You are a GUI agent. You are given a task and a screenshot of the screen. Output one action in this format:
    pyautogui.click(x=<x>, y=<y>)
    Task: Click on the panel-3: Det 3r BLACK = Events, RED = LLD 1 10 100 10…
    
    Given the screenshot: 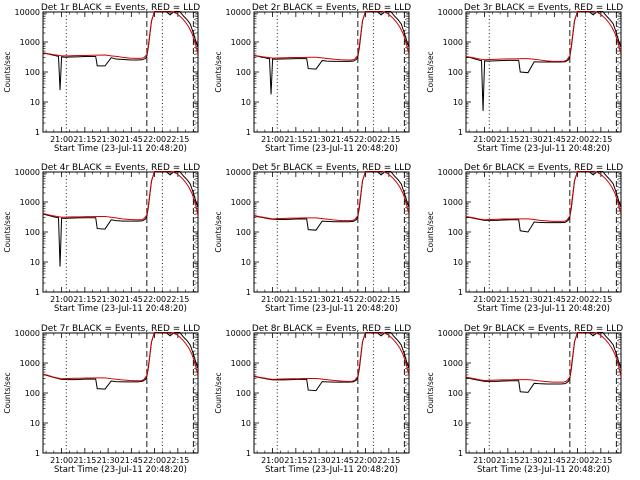 What is the action you would take?
    pyautogui.click(x=524, y=78)
    